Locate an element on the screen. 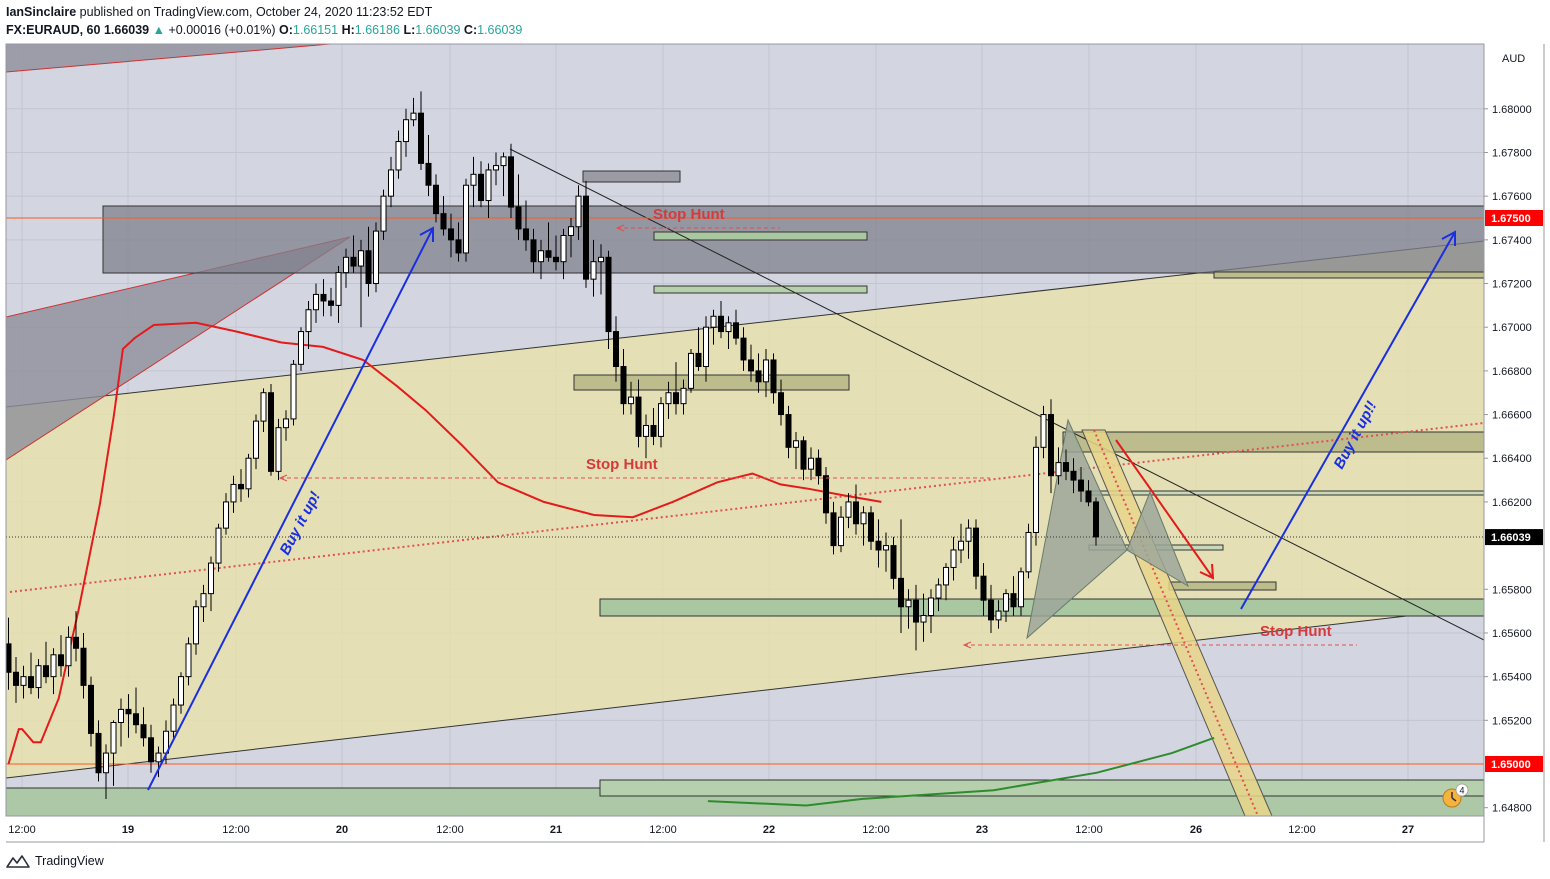  tradingview-brand: TradingView is located at coordinates (55, 861).